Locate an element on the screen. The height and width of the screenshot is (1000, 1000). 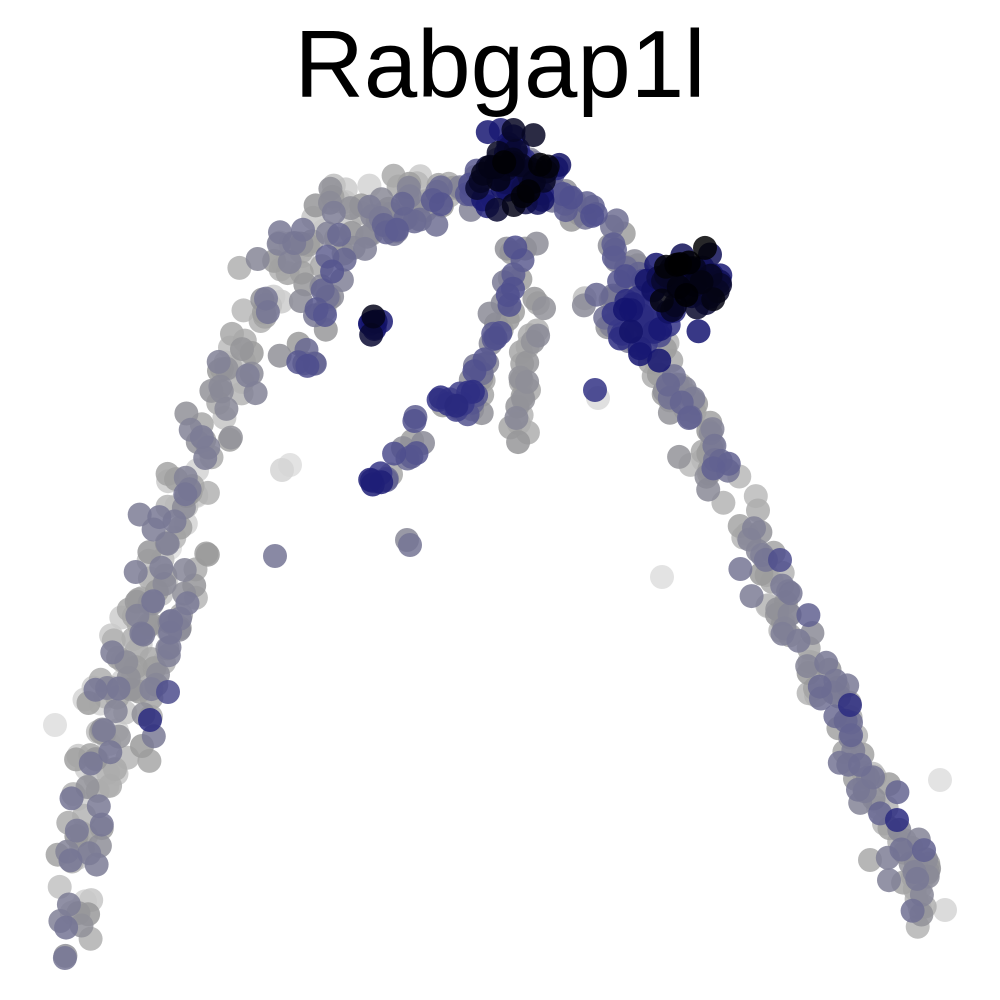
cell-point-lower-mid-node is located at coordinates (370, 479).